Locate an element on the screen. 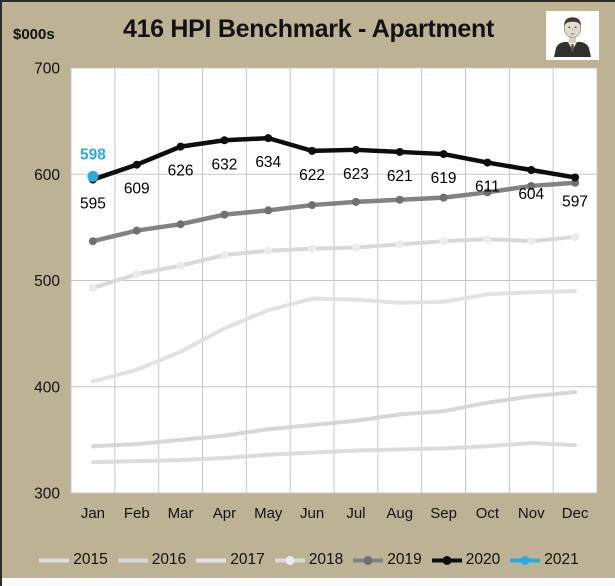 This screenshot has height=586, width=615. series-2019 is located at coordinates (334, 212).